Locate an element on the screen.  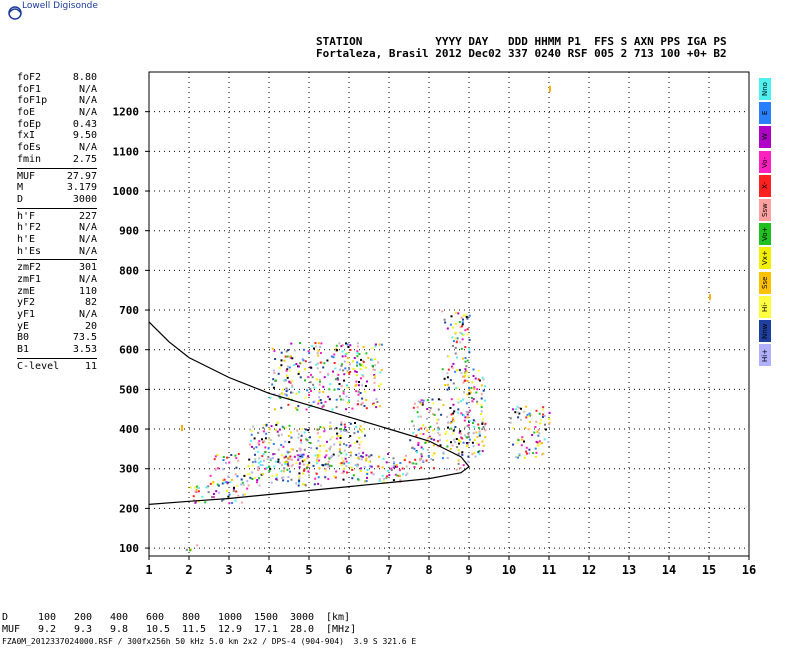
legend-item: Hi- is located at coordinates (765, 306).